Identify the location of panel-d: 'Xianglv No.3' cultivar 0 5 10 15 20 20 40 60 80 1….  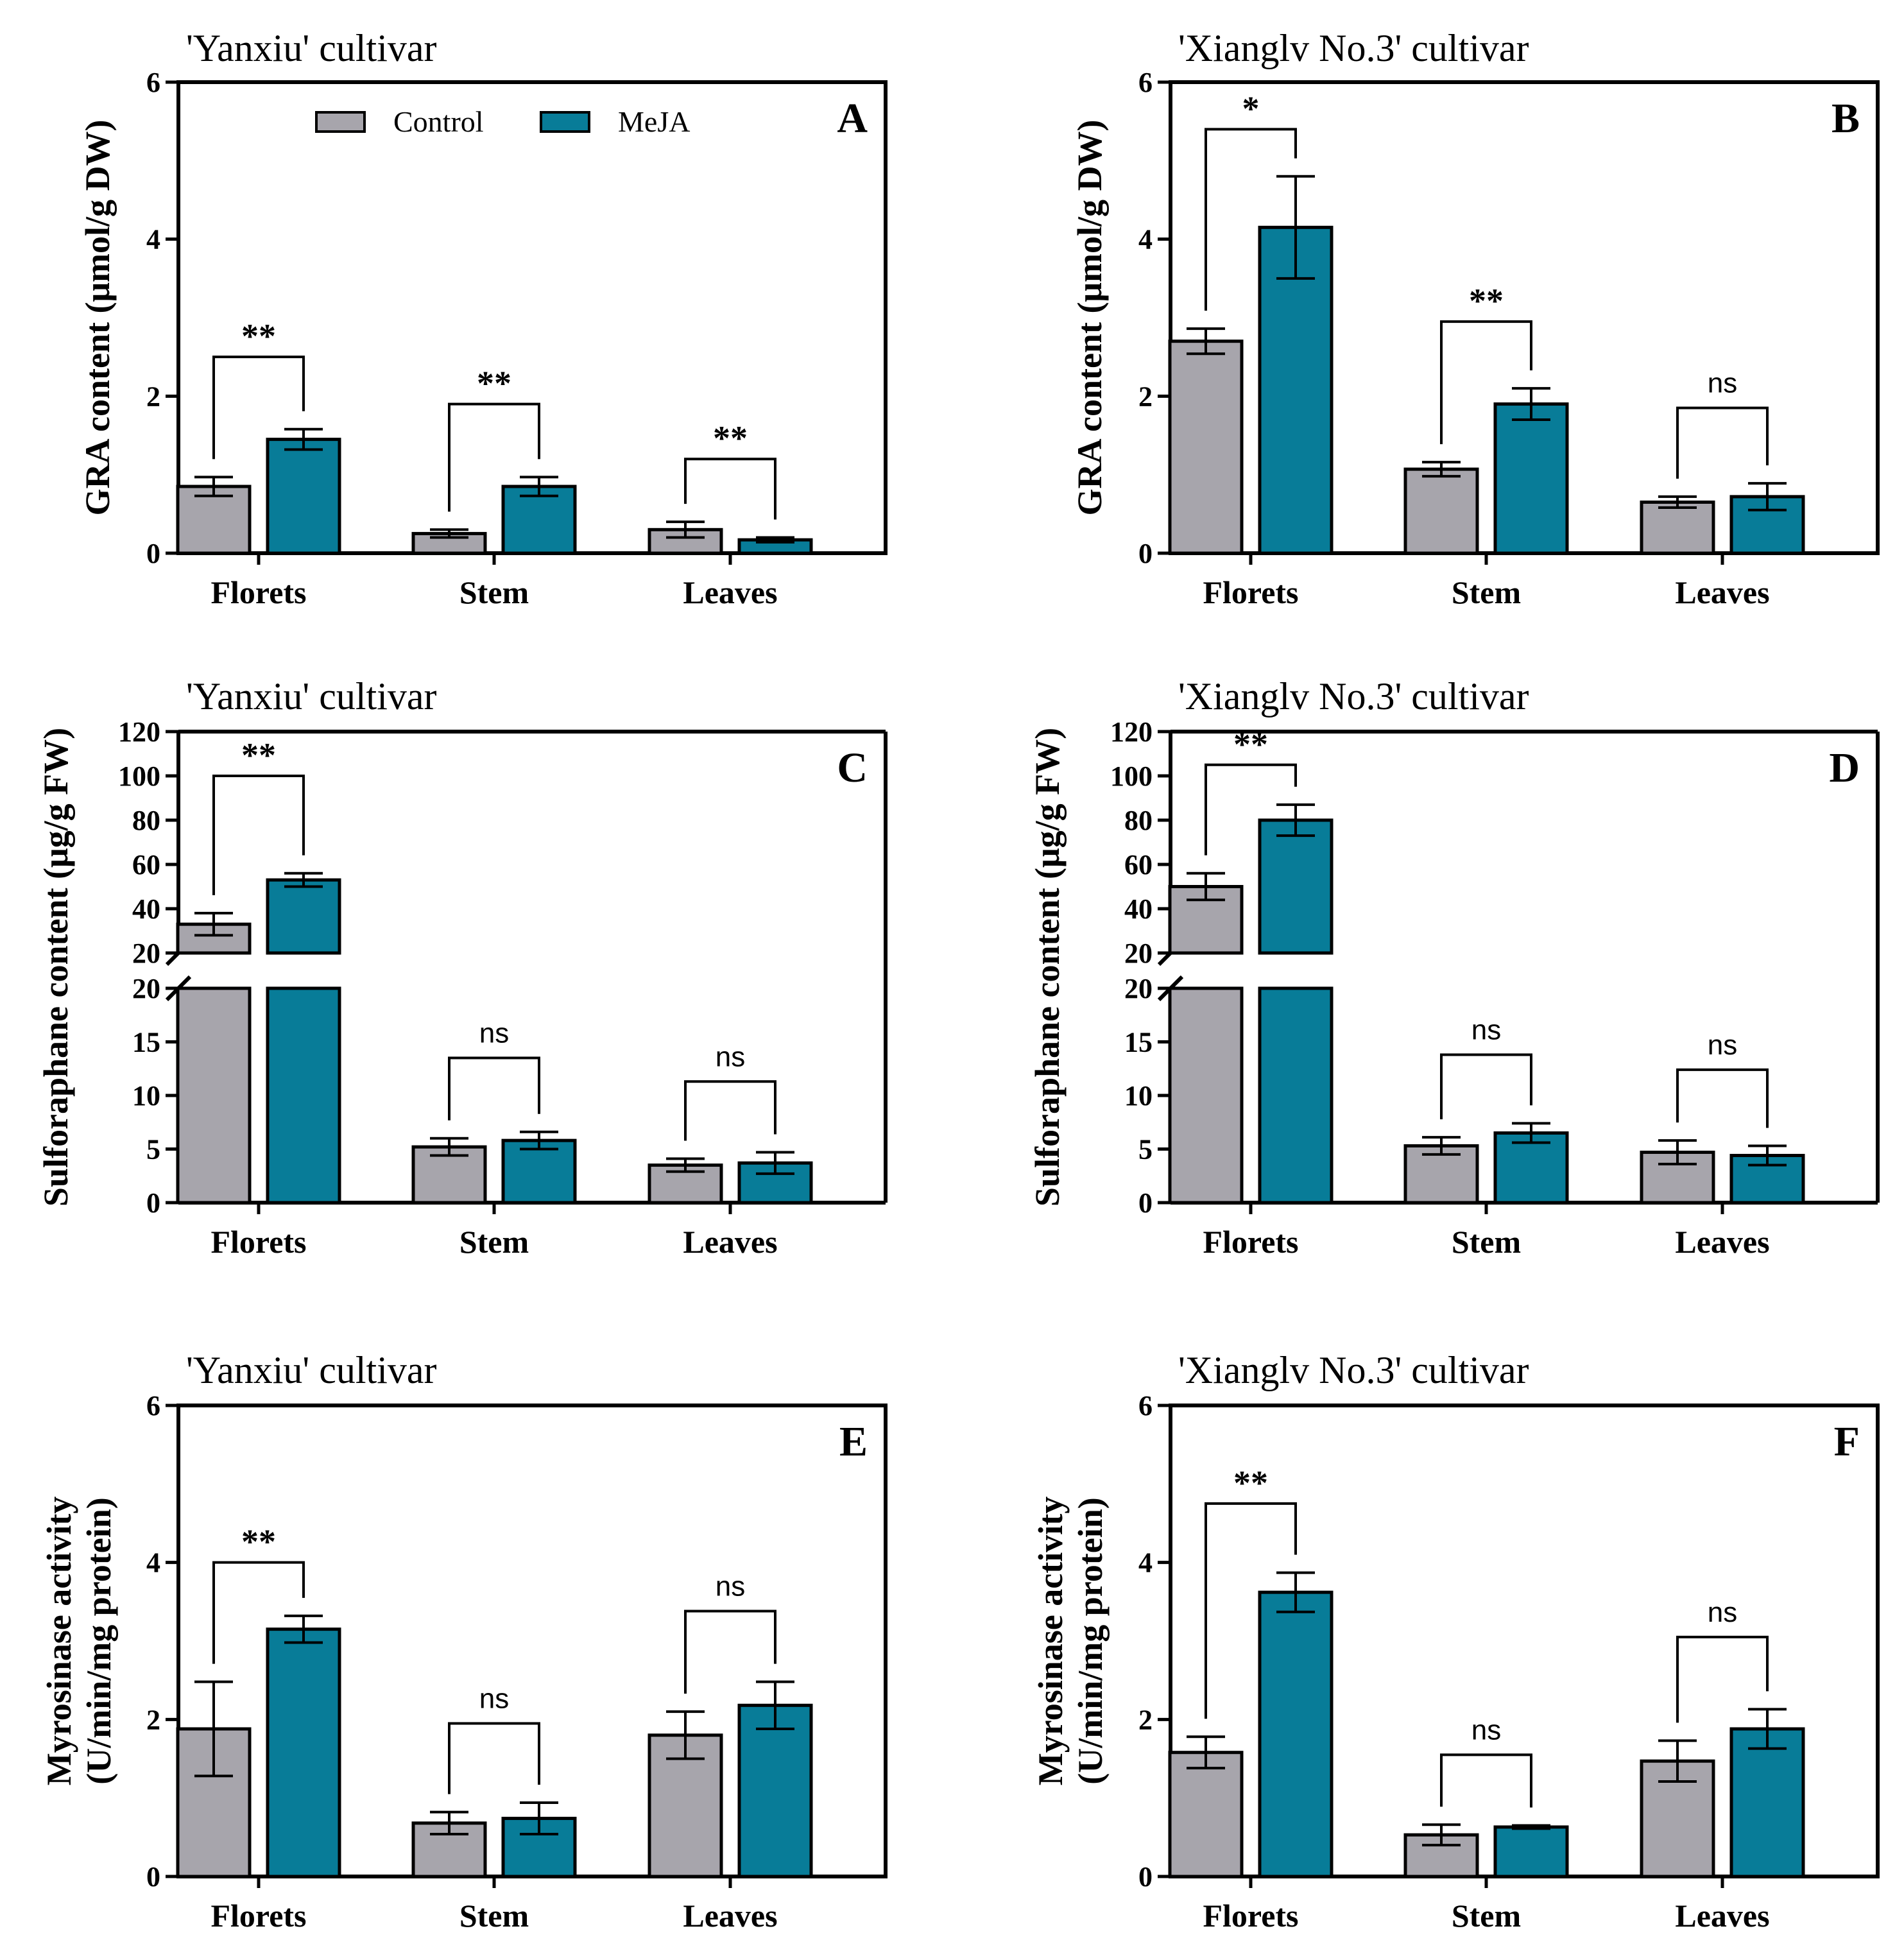
(1454, 967).